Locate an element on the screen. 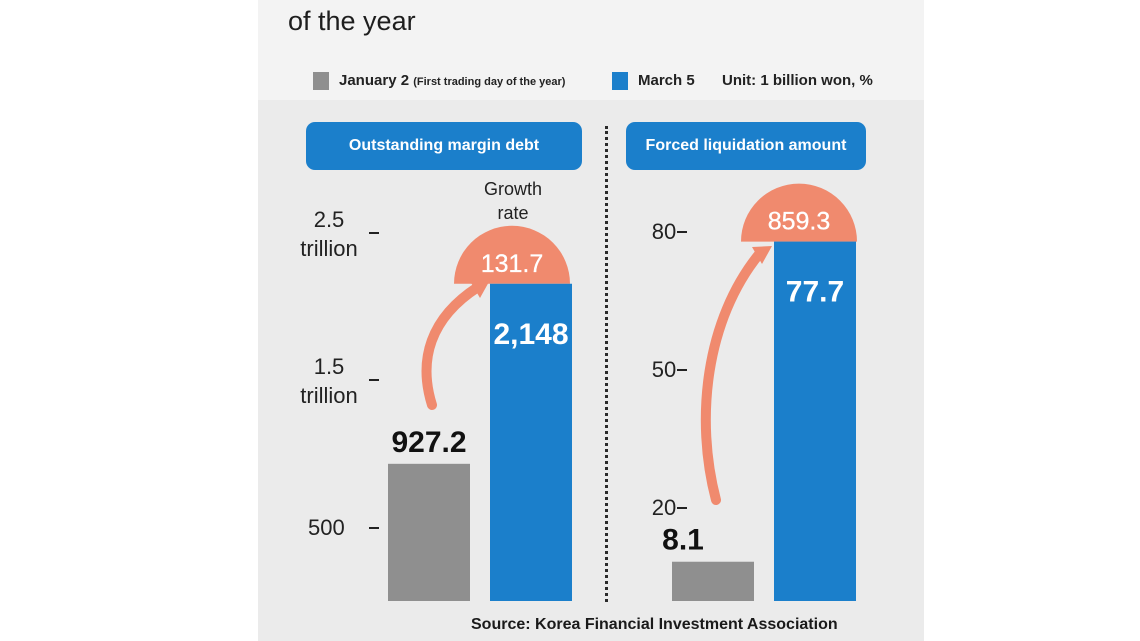 The height and width of the screenshot is (641, 1140). header-title: of the year is located at coordinates (352, 21).